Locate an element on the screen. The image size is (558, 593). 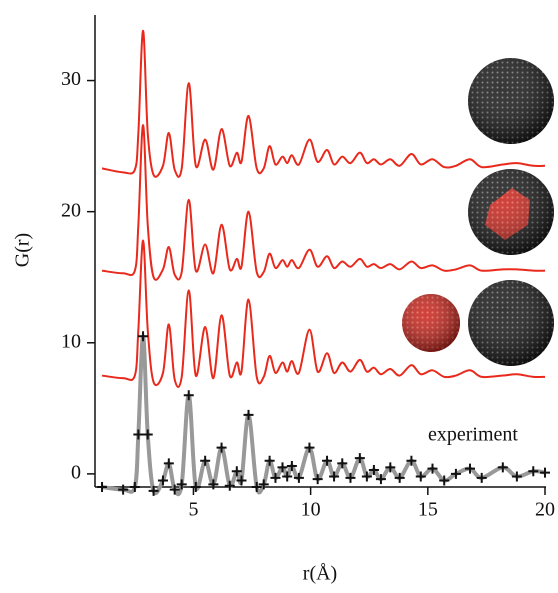
y-tick-label: 10 is located at coordinates (71, 341).